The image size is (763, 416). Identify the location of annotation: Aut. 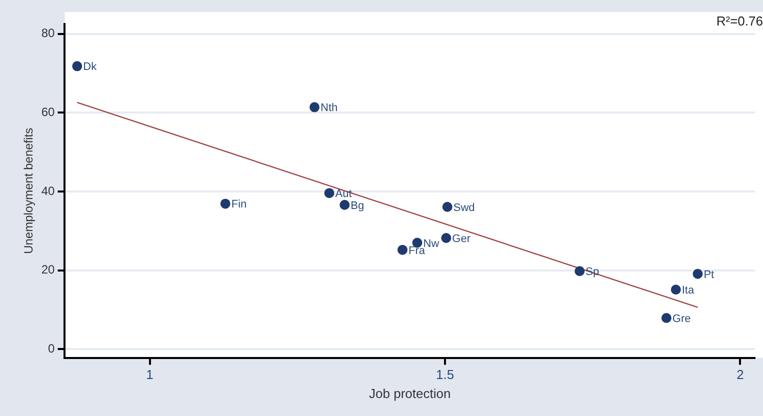
(343, 194).